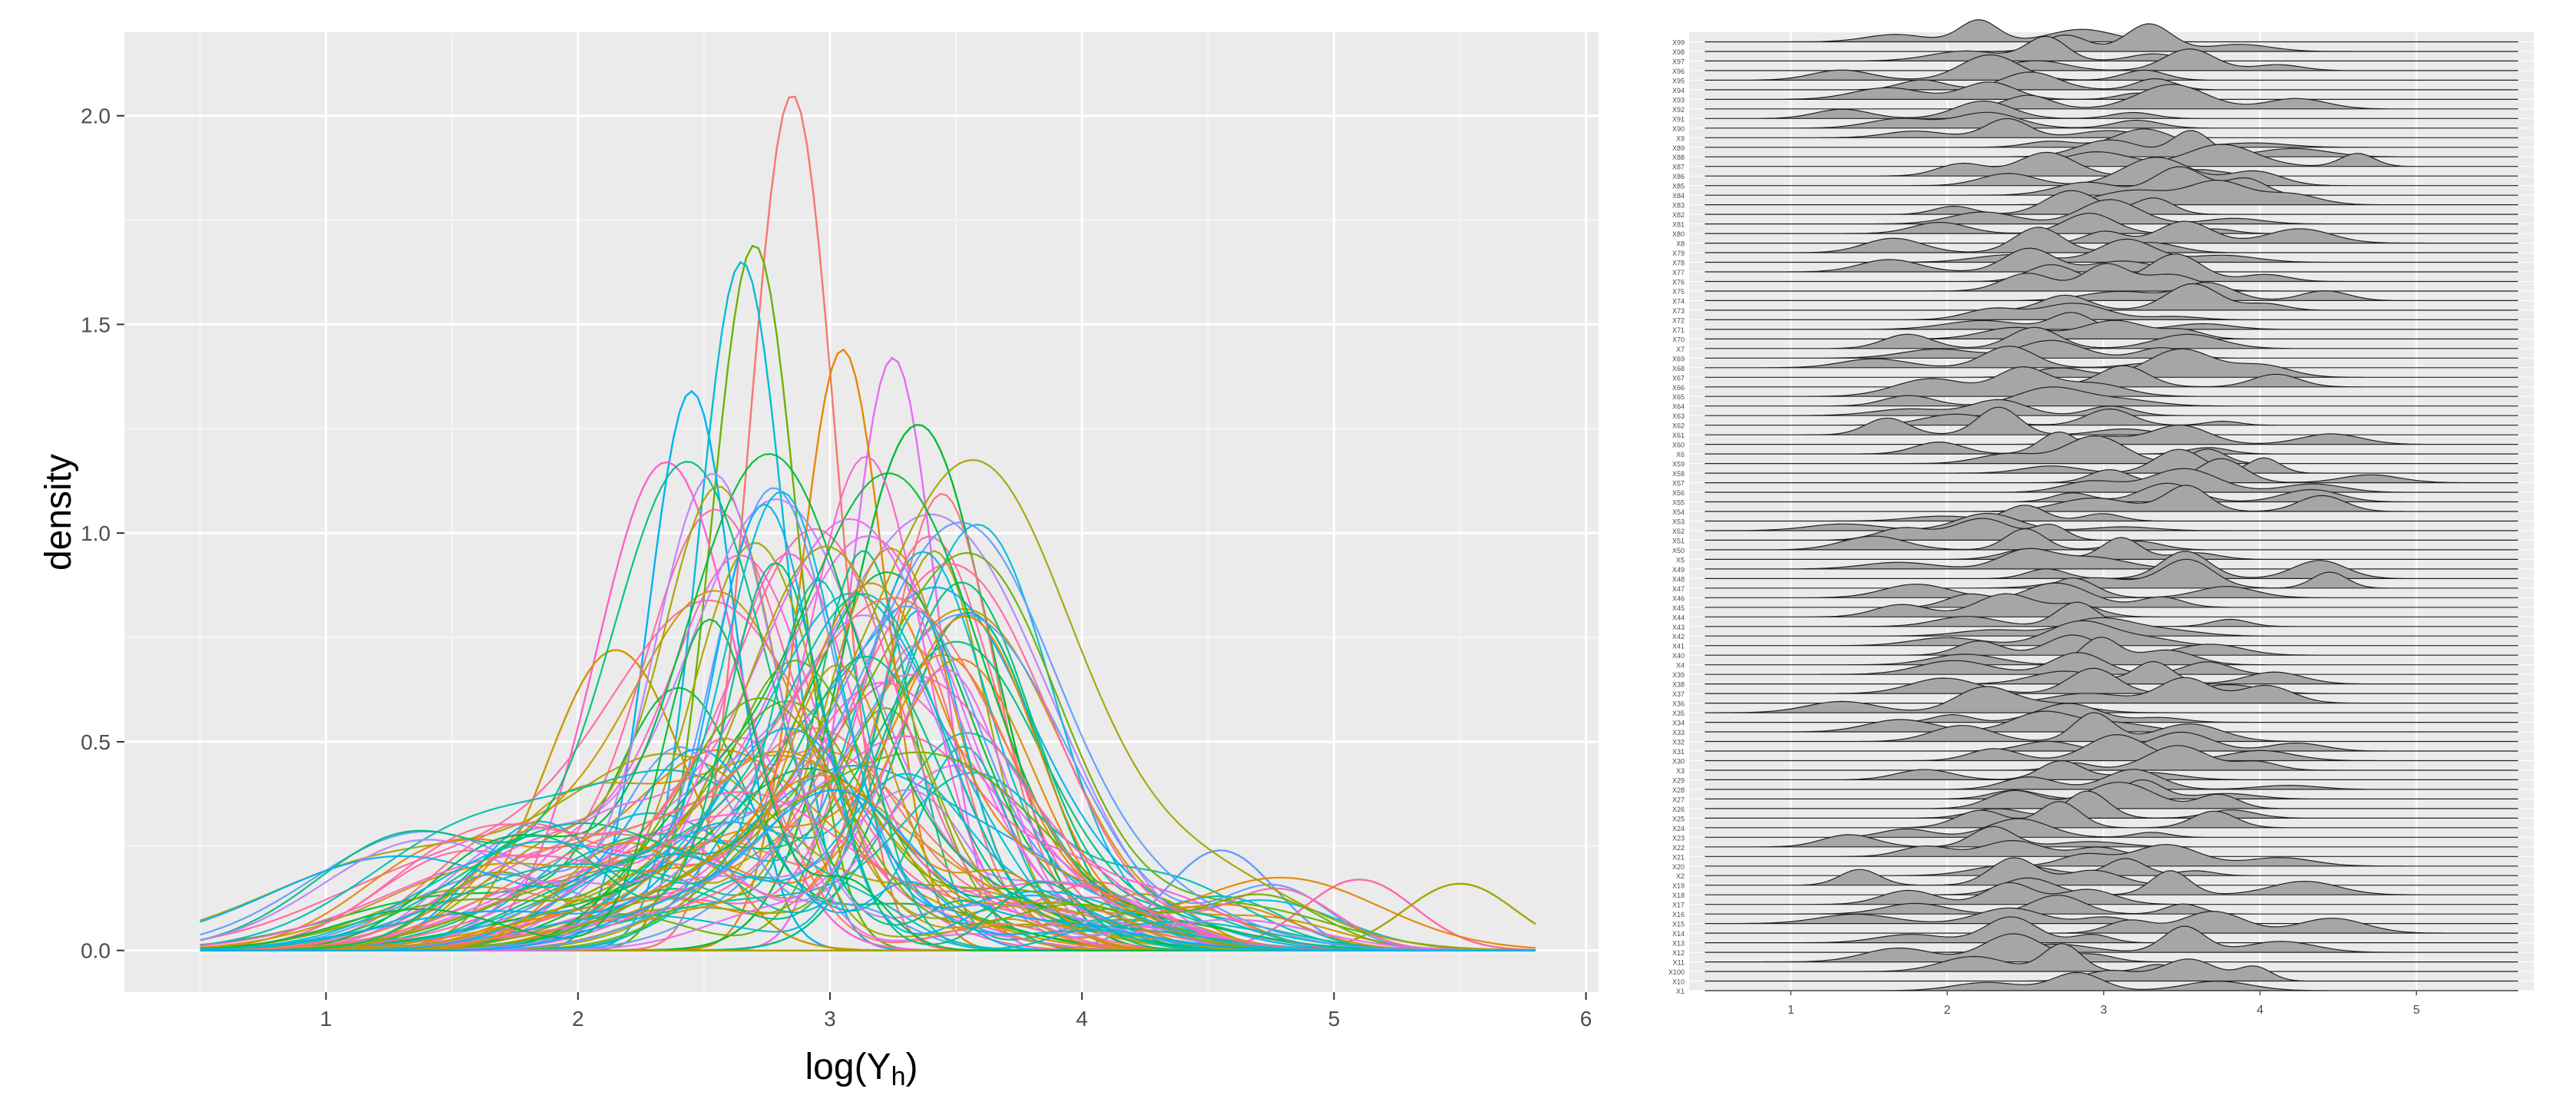 This screenshot has height=1102, width=2576. What do you see at coordinates (1678, 589) in the screenshot?
I see `right-y-label: X47` at bounding box center [1678, 589].